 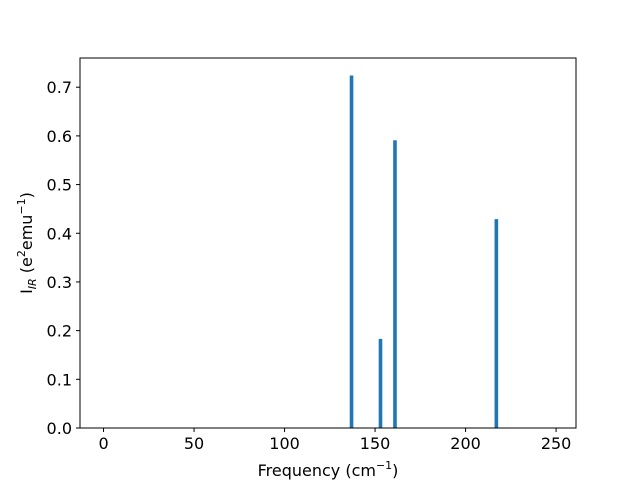 What do you see at coordinates (328, 469) in the screenshot?
I see `x-axis-label: Frequency (cm−1)` at bounding box center [328, 469].